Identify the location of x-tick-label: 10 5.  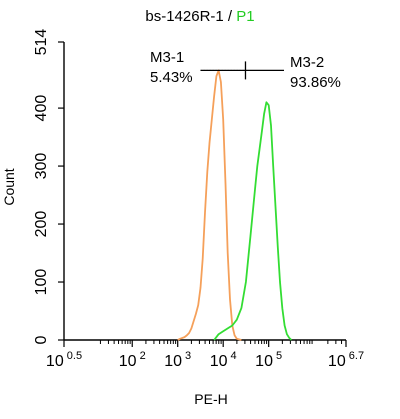
(268, 360).